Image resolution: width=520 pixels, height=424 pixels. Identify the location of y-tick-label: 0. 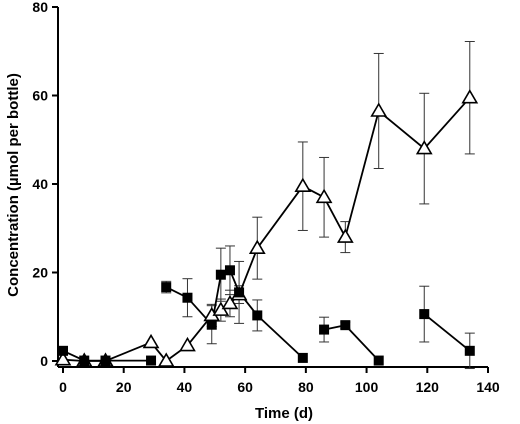
(44, 361).